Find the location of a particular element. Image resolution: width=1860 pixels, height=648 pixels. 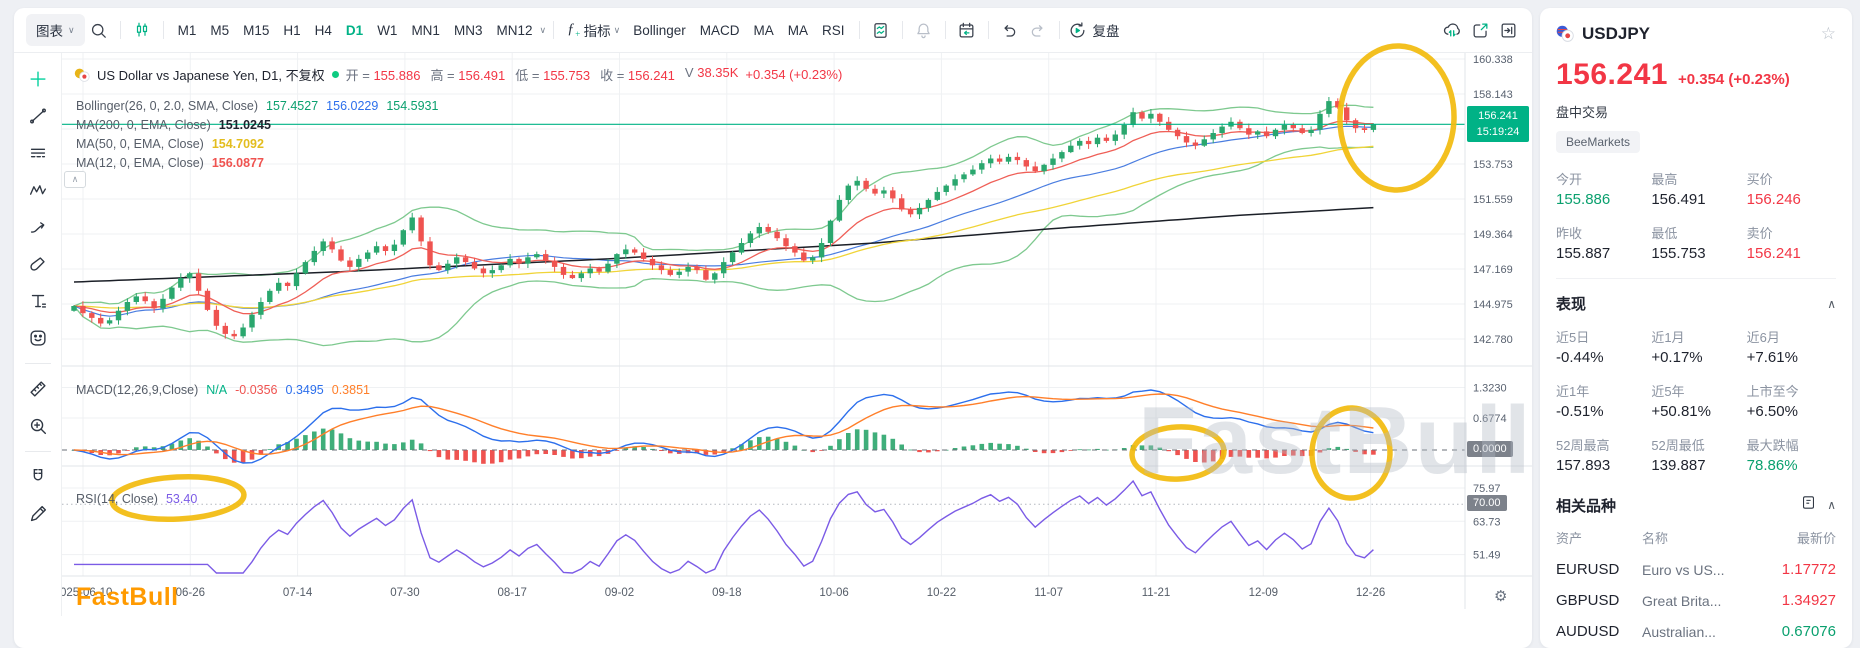

pencil-icon is located at coordinates (38, 514).